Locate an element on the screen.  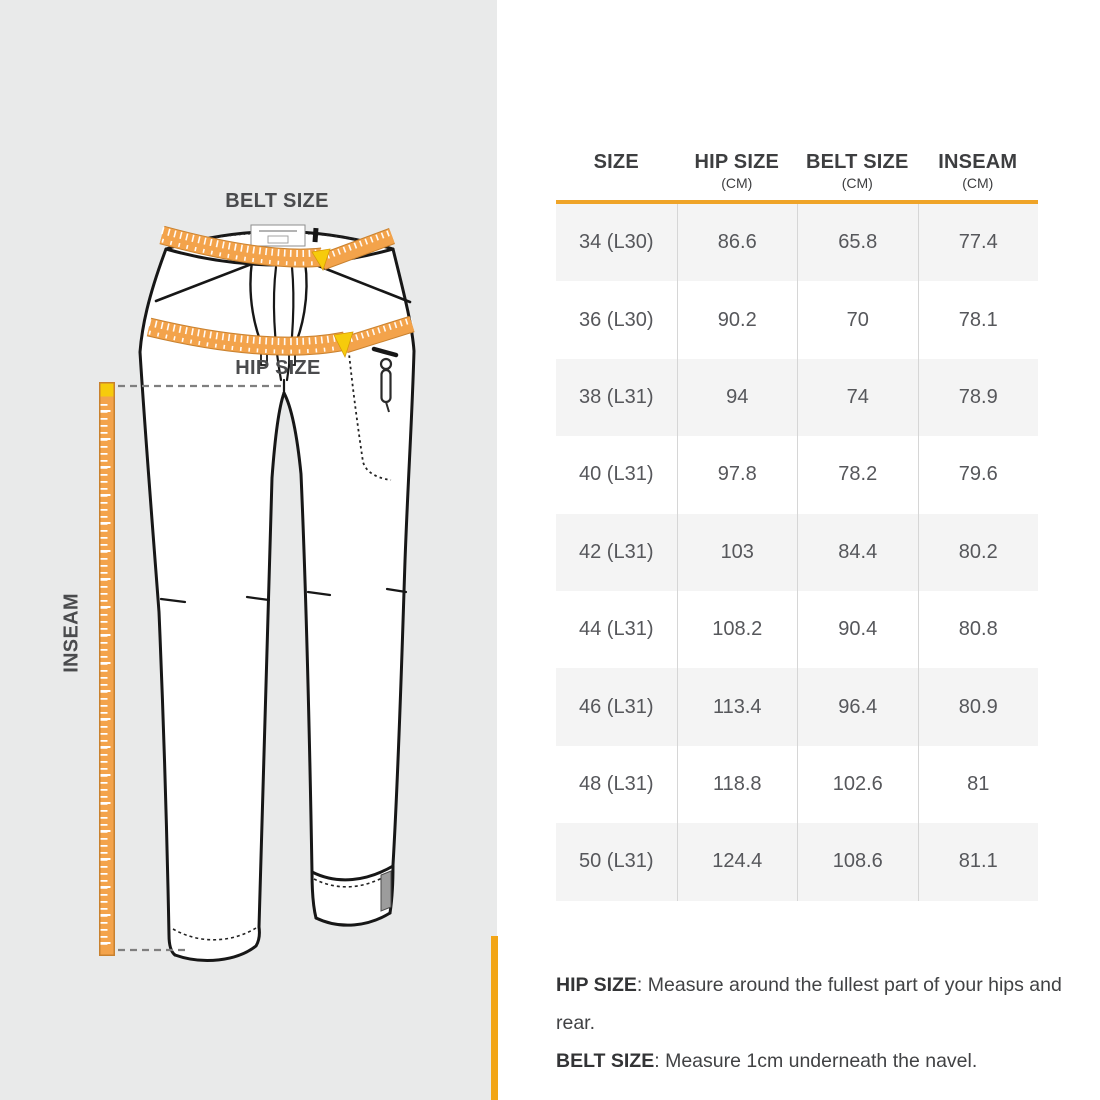
table-cell: 34 (L30) is located at coordinates (616, 242).